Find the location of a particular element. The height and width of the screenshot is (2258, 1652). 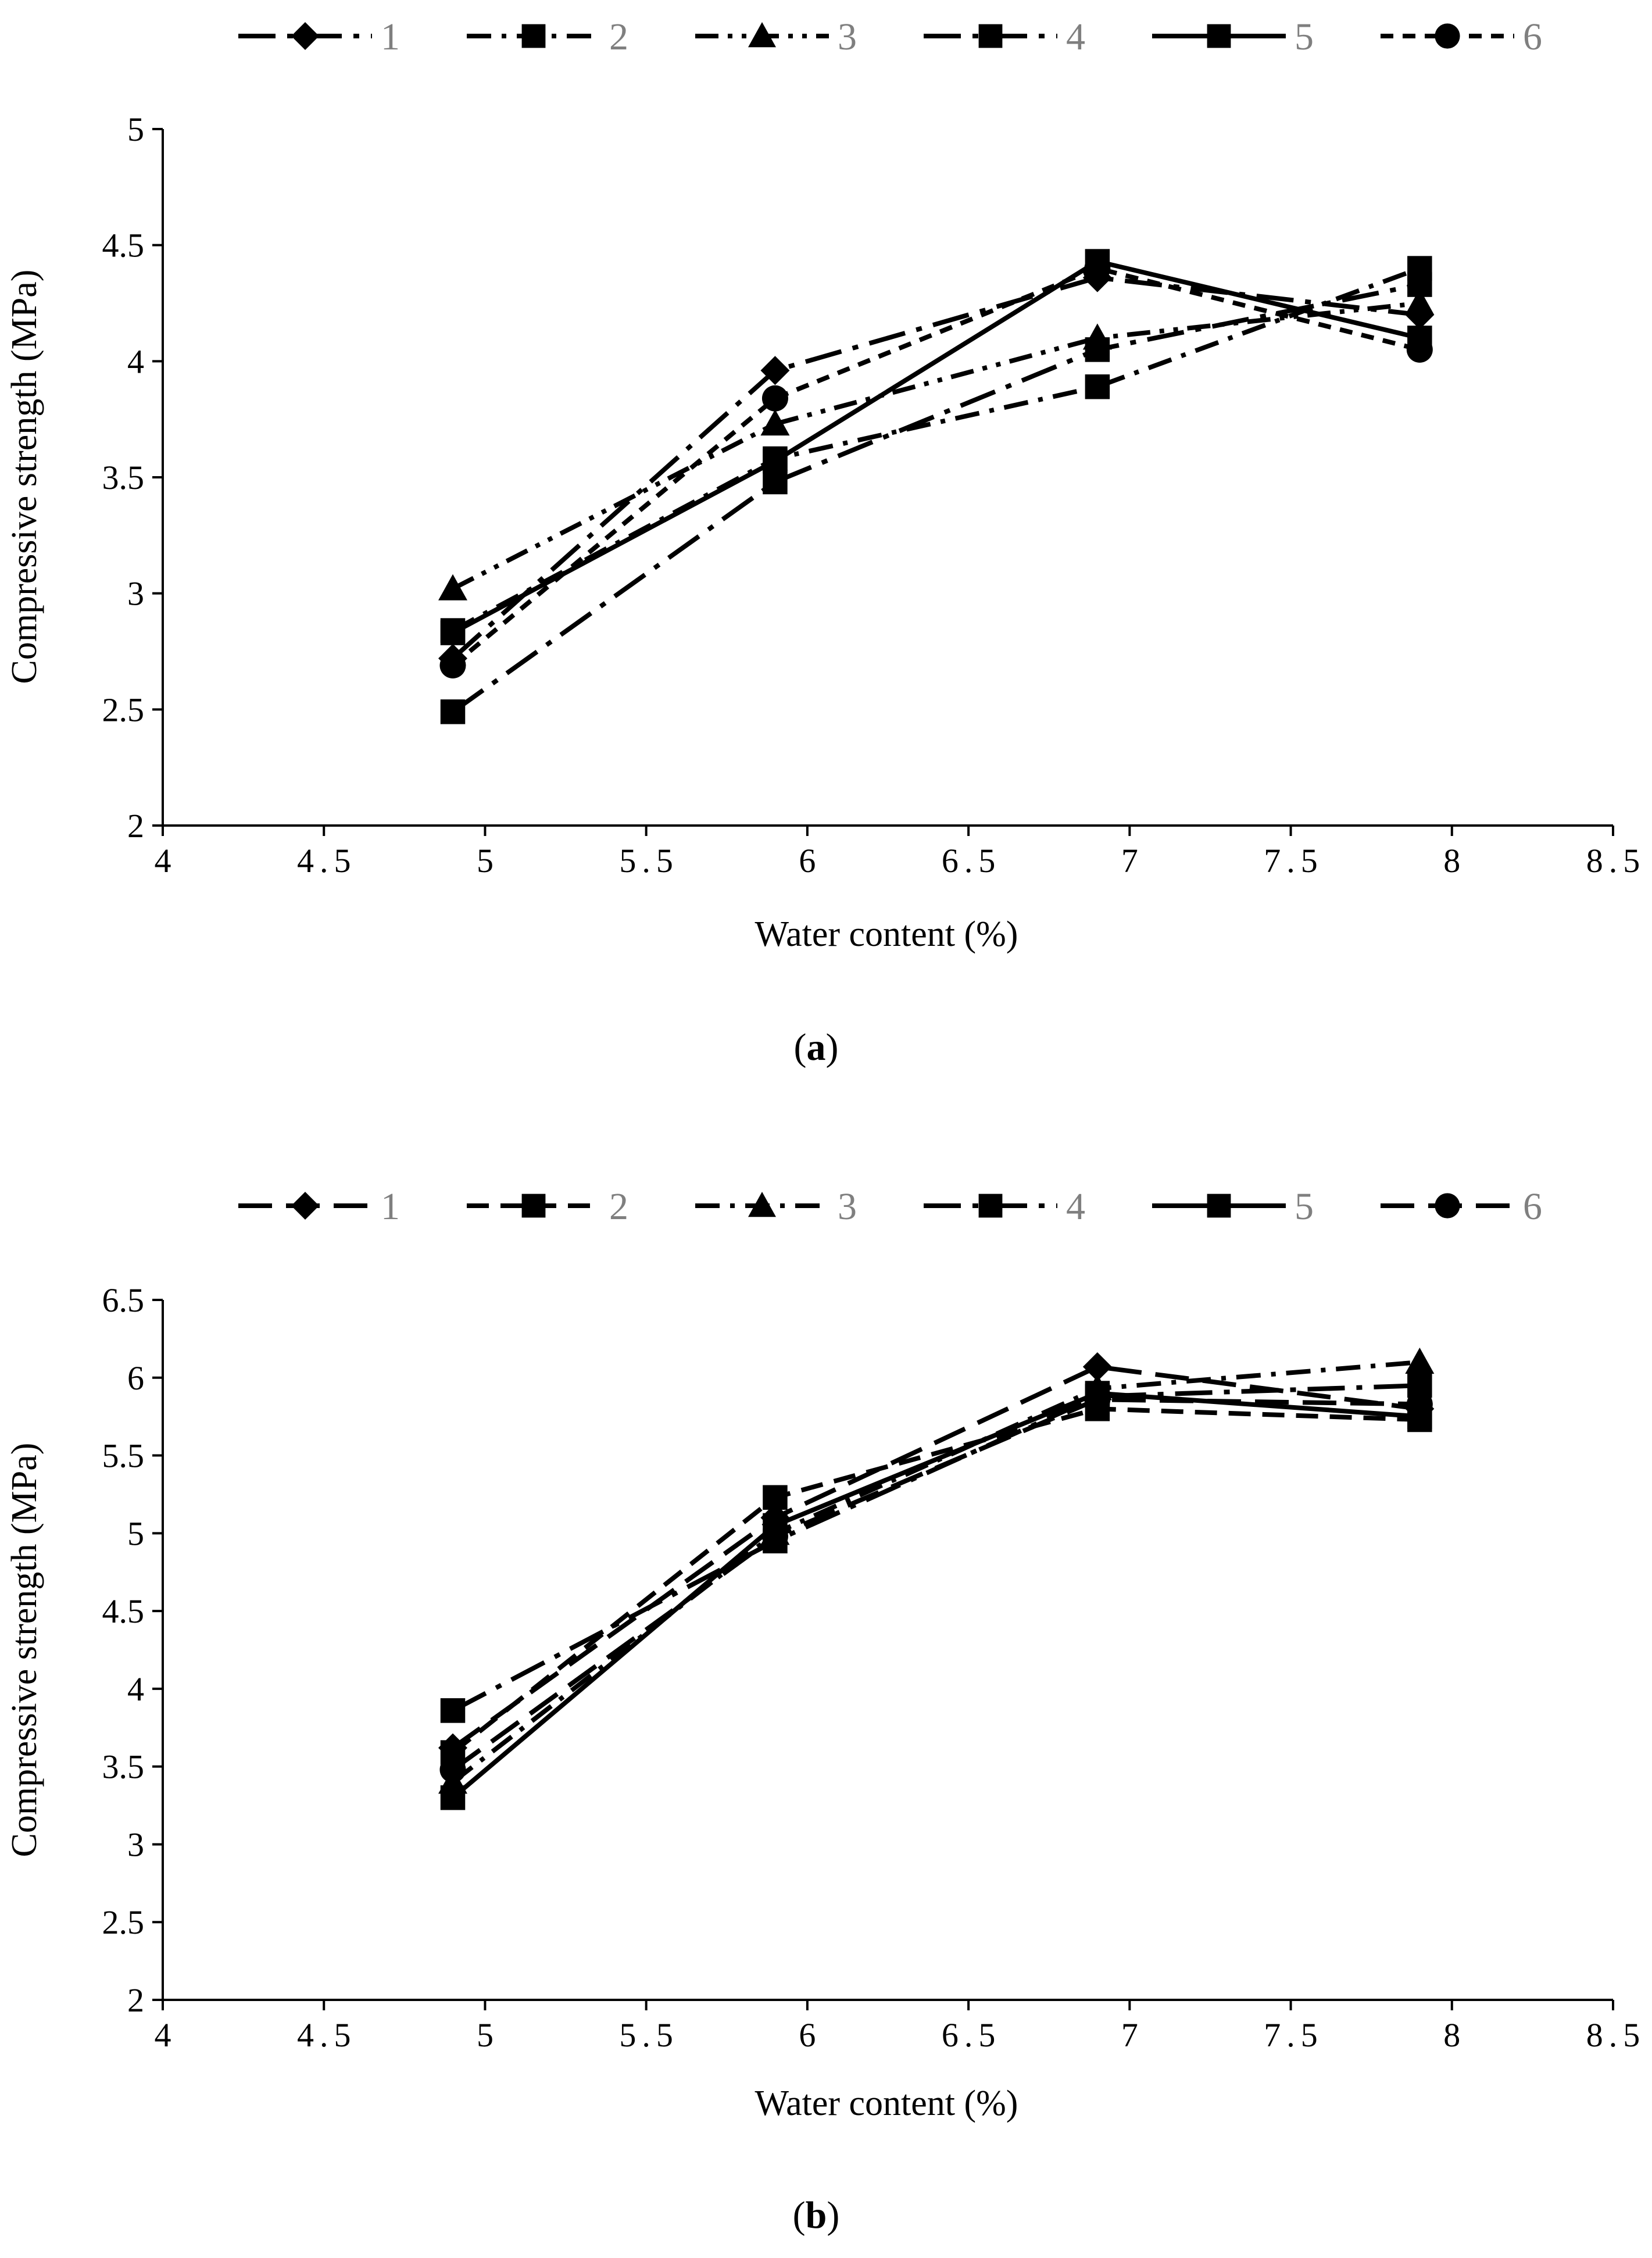

series-group-a is located at coordinates (936, 486).